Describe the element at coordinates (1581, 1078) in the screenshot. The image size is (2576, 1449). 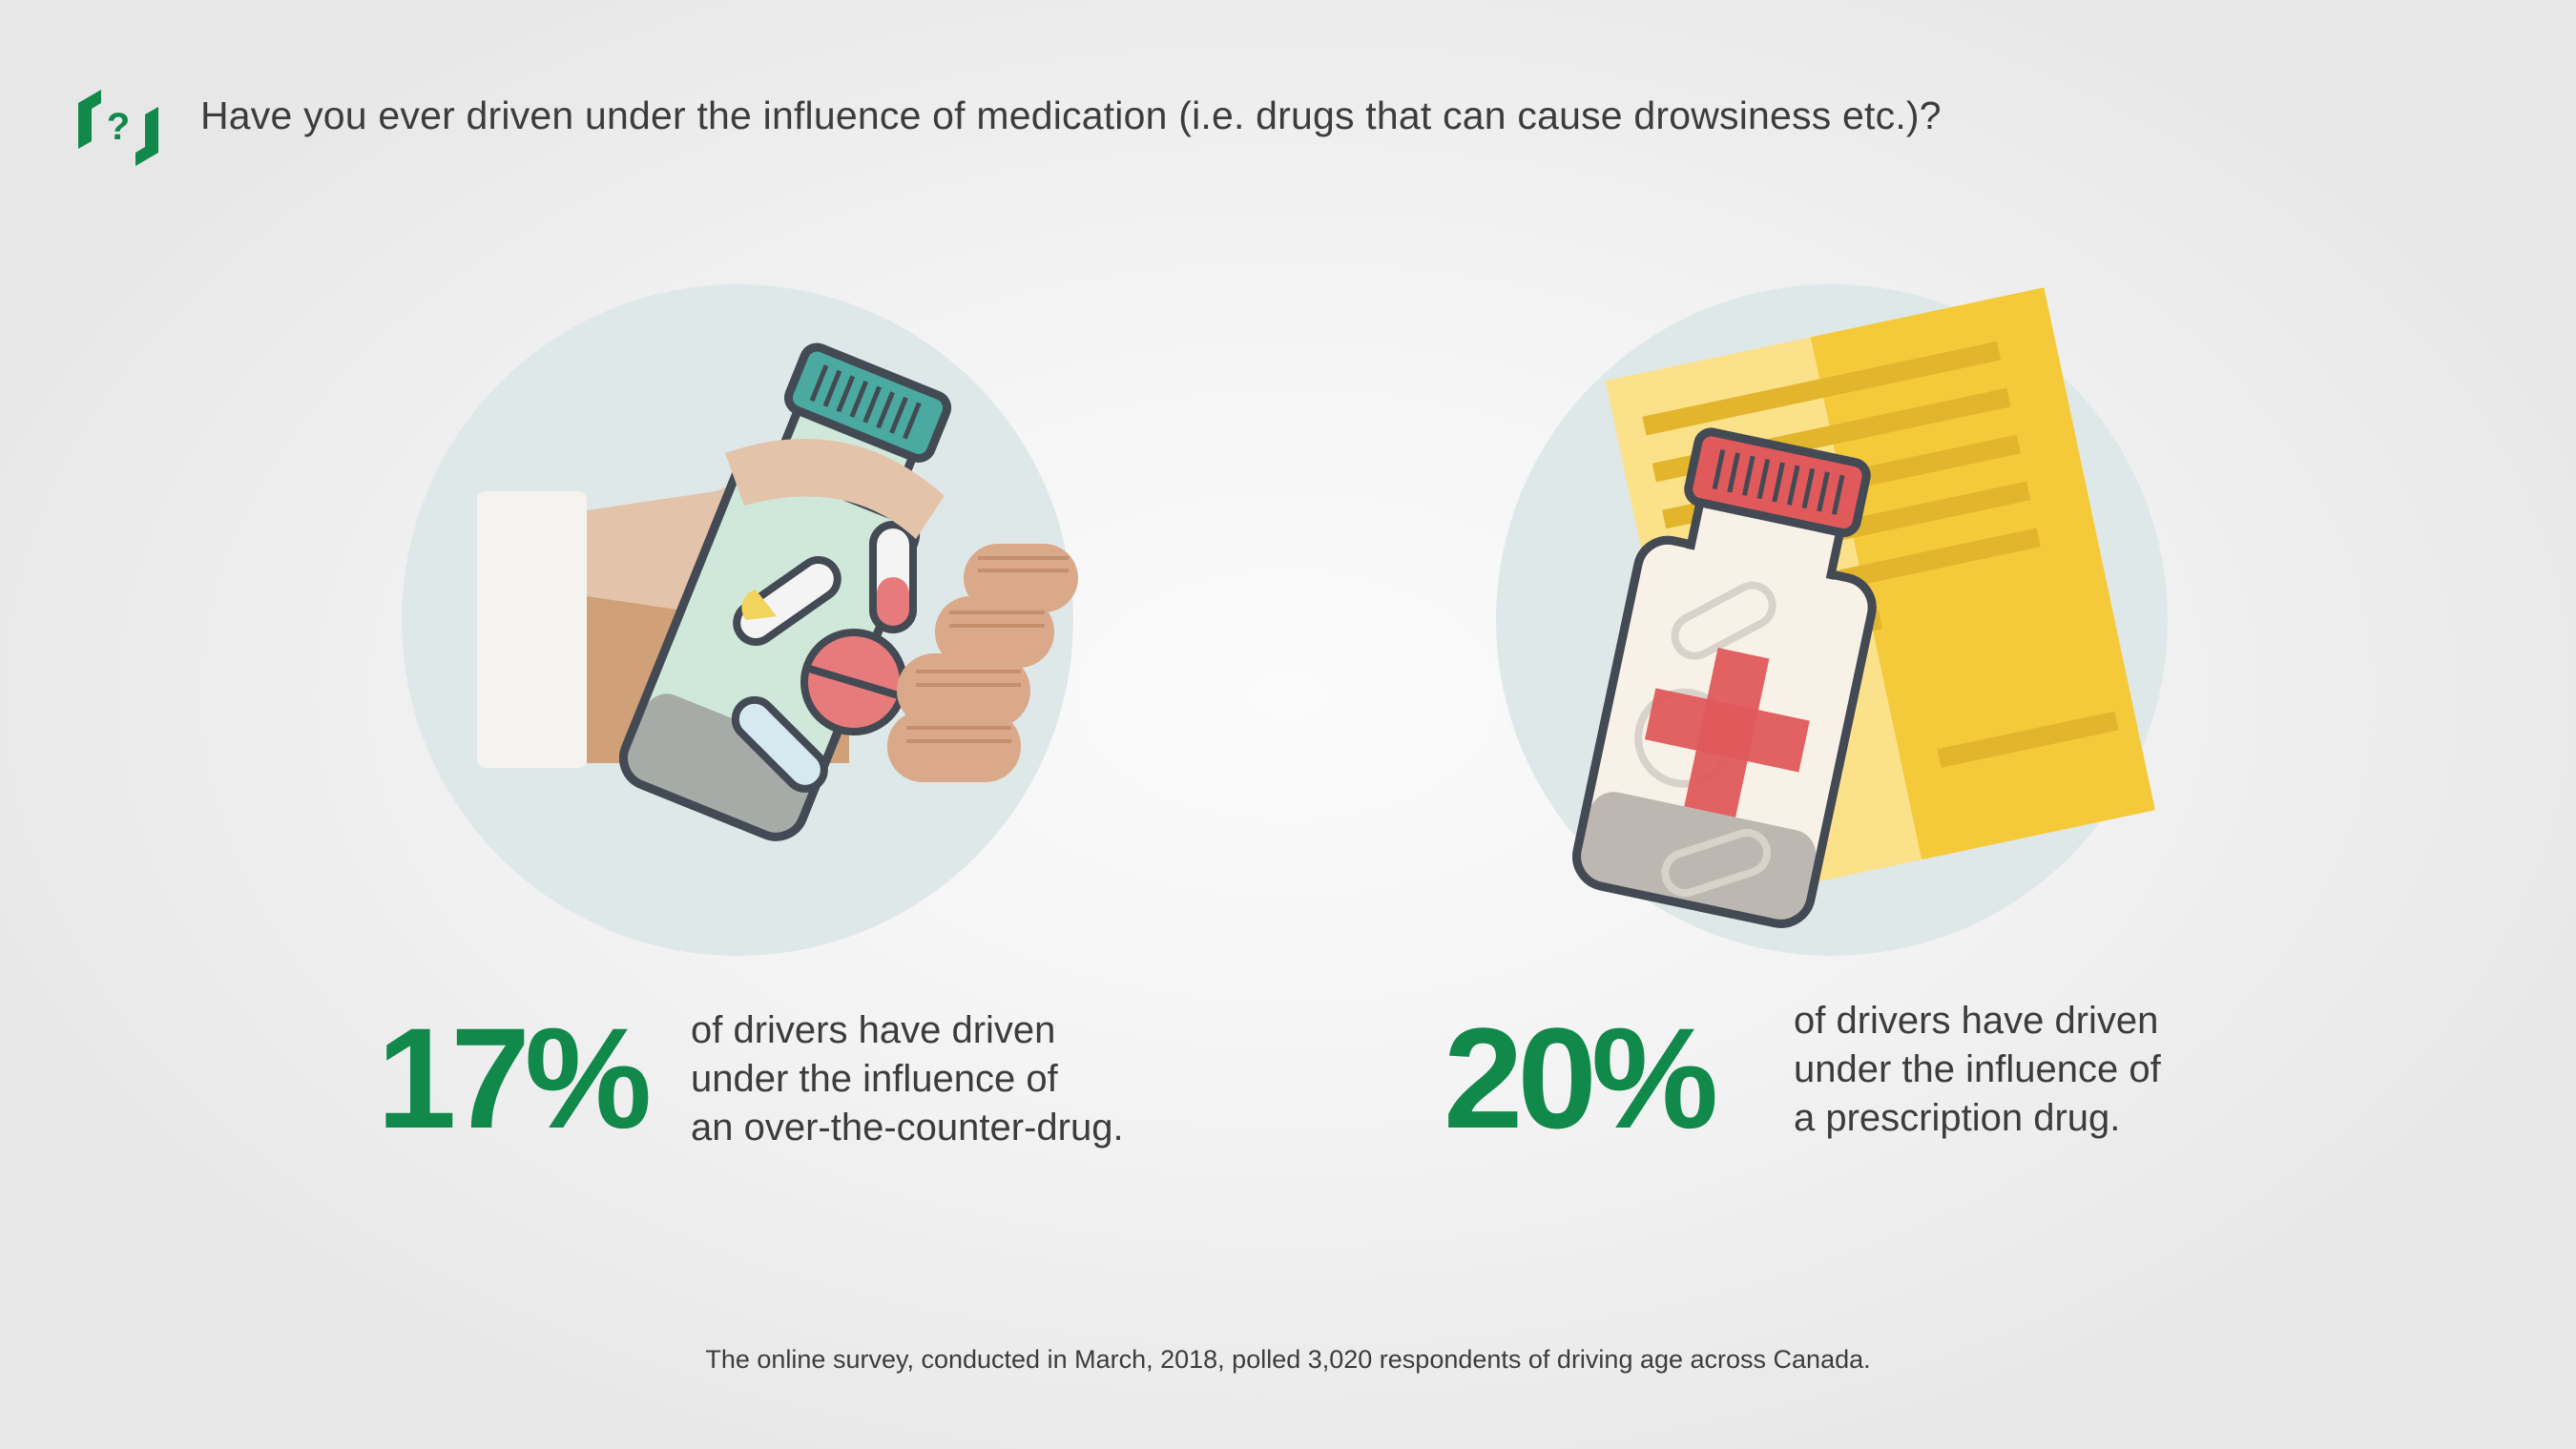
I see `stat-percent: 20%` at that location.